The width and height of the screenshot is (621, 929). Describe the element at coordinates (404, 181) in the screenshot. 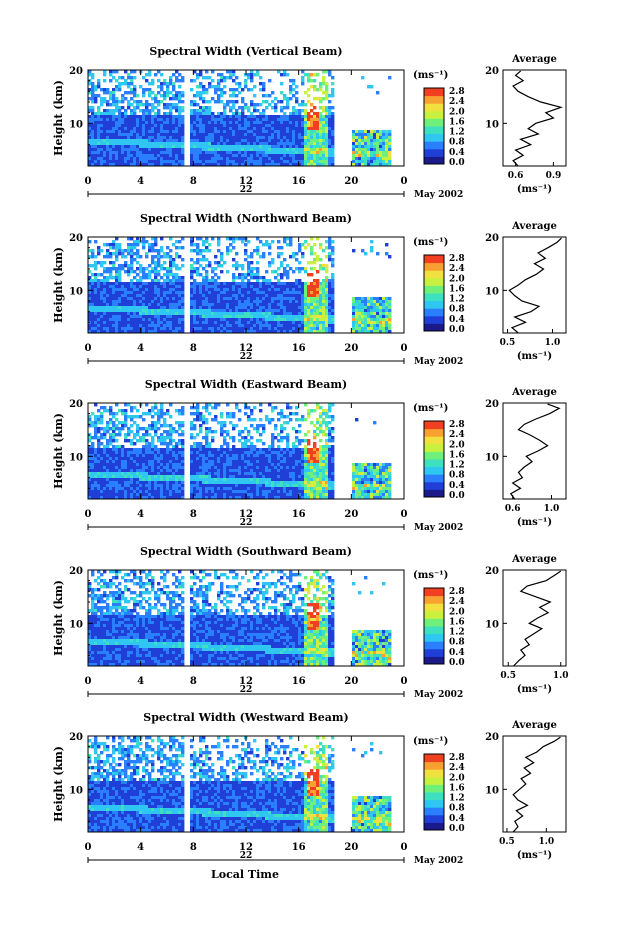

I see `x-tick-label: 0` at that location.